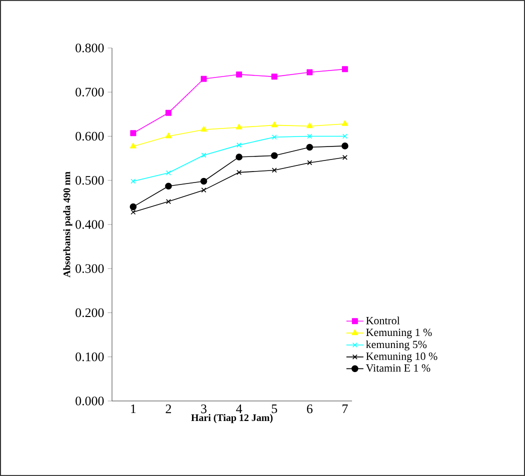 The height and width of the screenshot is (476, 525). I want to click on x-tick-label: 5, so click(275, 409).